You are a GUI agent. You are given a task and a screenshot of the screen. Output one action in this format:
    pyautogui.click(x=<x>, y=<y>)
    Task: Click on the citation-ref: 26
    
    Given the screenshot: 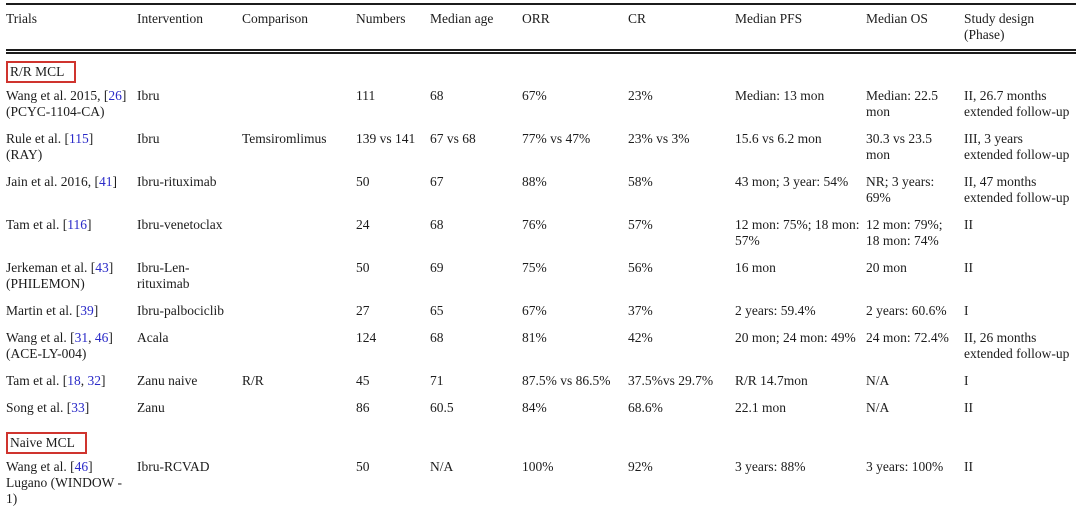 What is the action you would take?
    pyautogui.click(x=115, y=95)
    